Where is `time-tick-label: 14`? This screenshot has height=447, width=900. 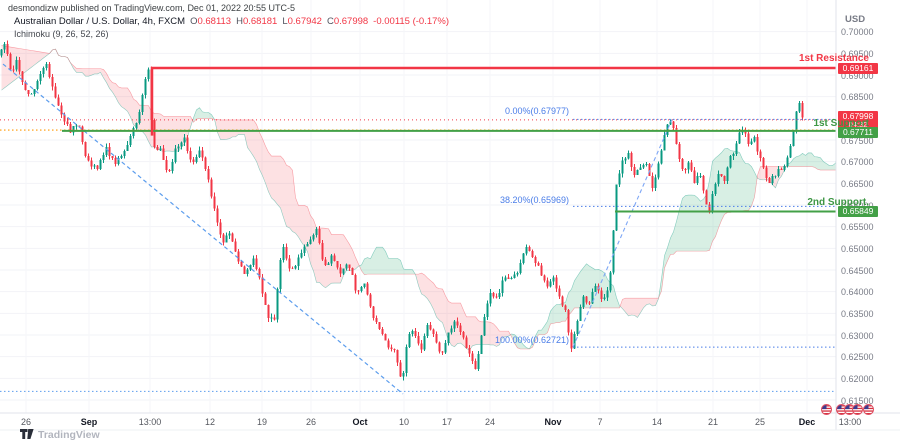 time-tick-label: 14 is located at coordinates (657, 422).